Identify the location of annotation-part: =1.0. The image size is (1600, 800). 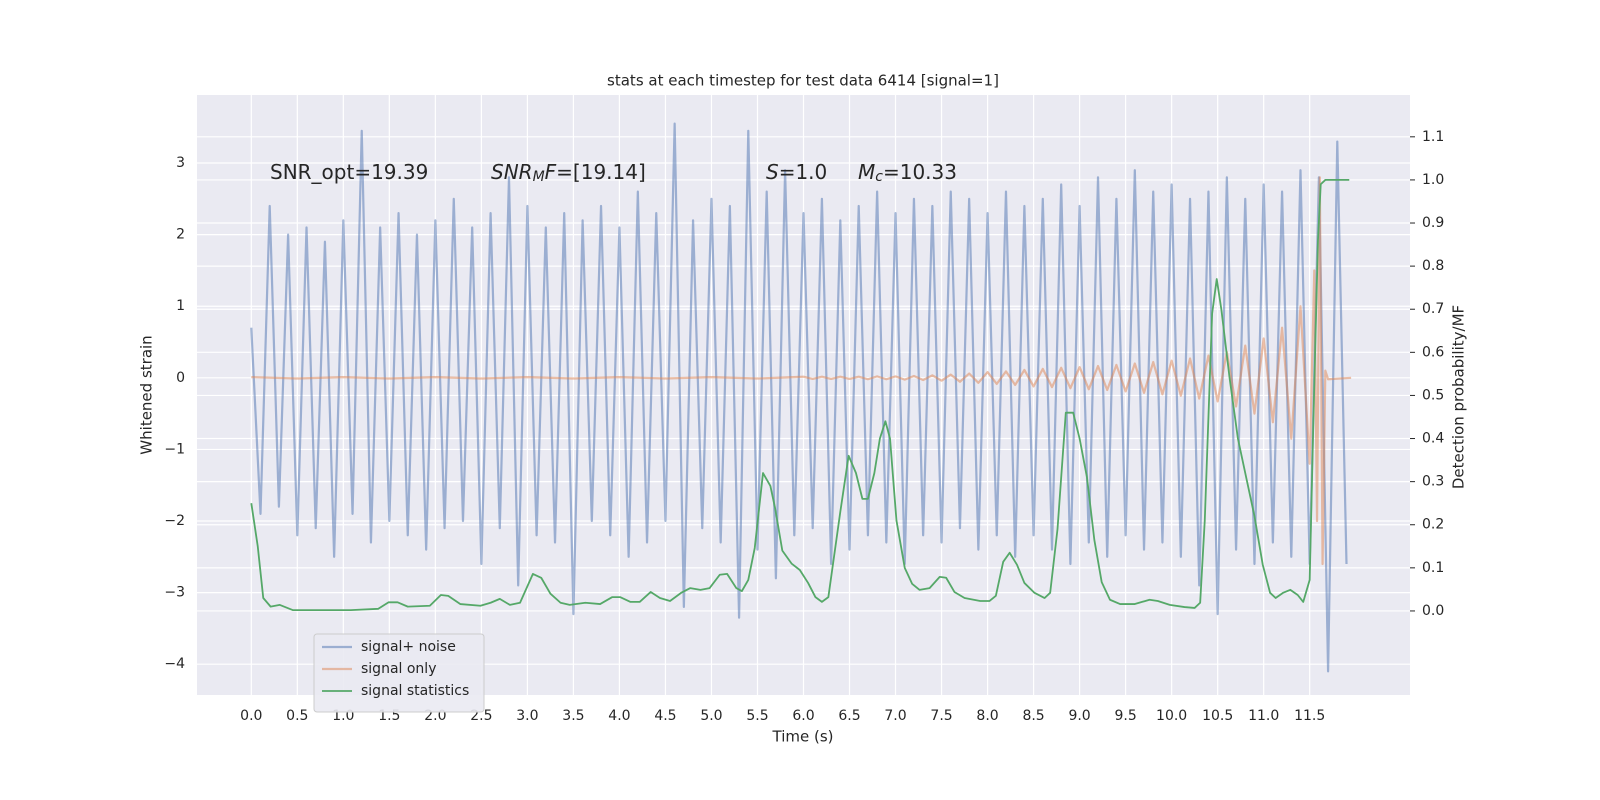
(803, 172).